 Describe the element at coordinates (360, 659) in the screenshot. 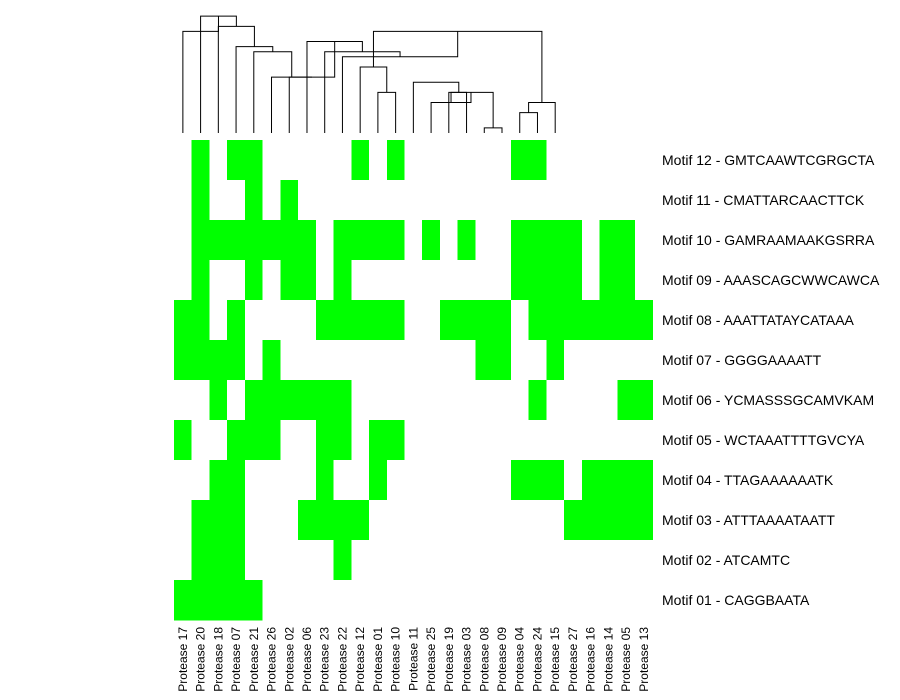

I see `column-label: Protease 12` at that location.